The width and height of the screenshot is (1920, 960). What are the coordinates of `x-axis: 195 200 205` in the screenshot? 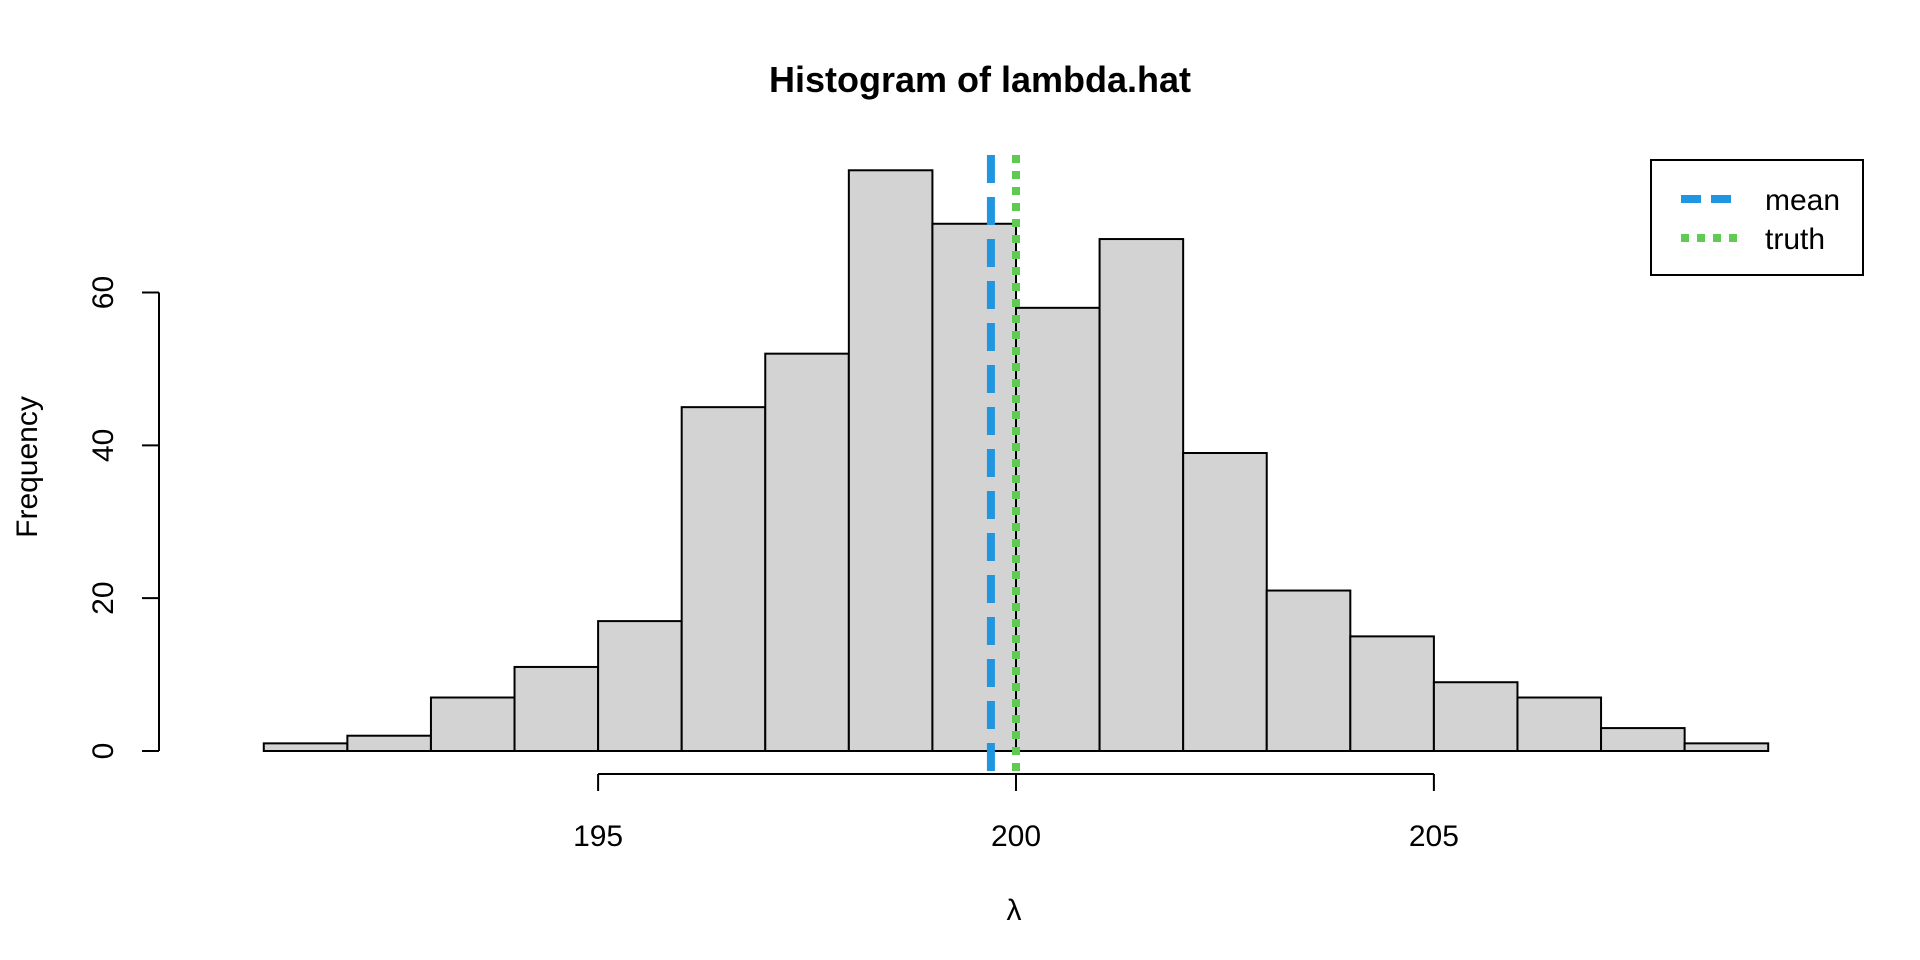 It's located at (1016, 813).